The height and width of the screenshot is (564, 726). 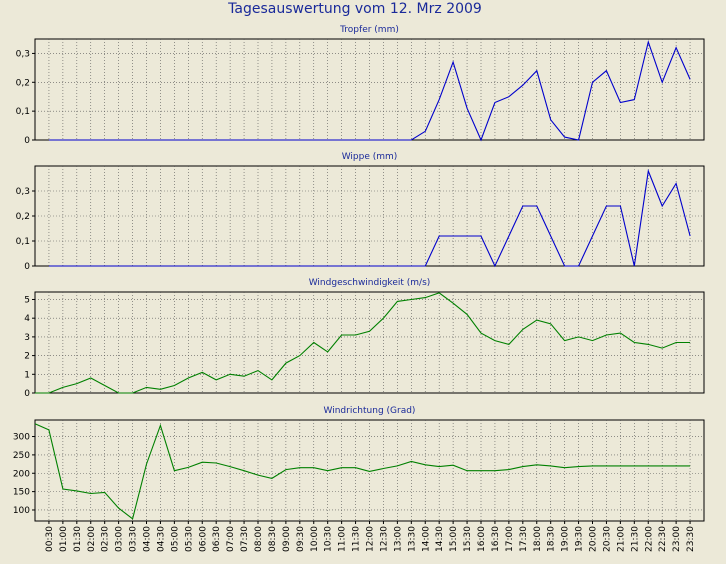 What do you see at coordinates (23, 112) in the screenshot?
I see `ytick-label-tropfer: 0,1` at bounding box center [23, 112].